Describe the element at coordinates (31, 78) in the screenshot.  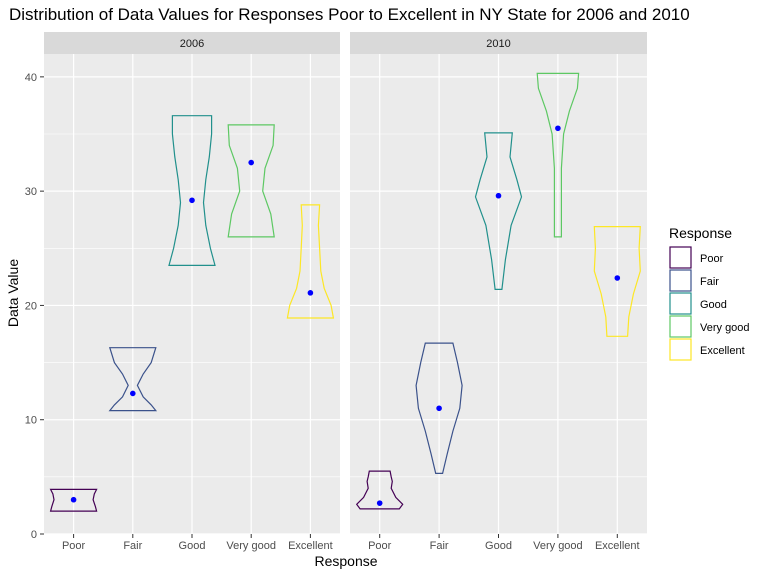
I see `y-tick-label: 40` at that location.